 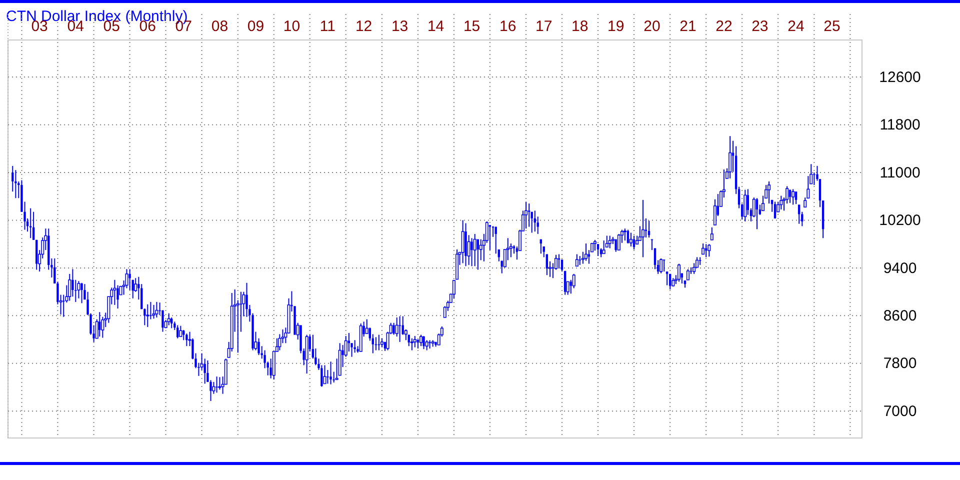 What do you see at coordinates (363, 26) in the screenshot?
I see `x-tick-label: 12` at bounding box center [363, 26].